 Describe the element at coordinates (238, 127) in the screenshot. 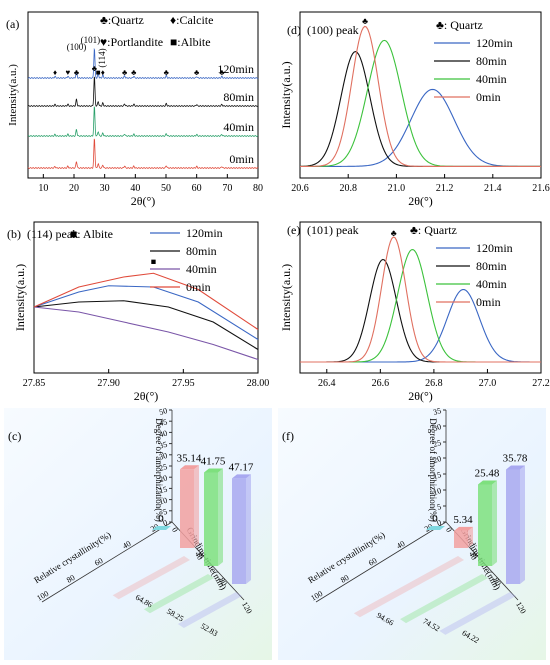

I see `series-label-40min: 40min` at that location.